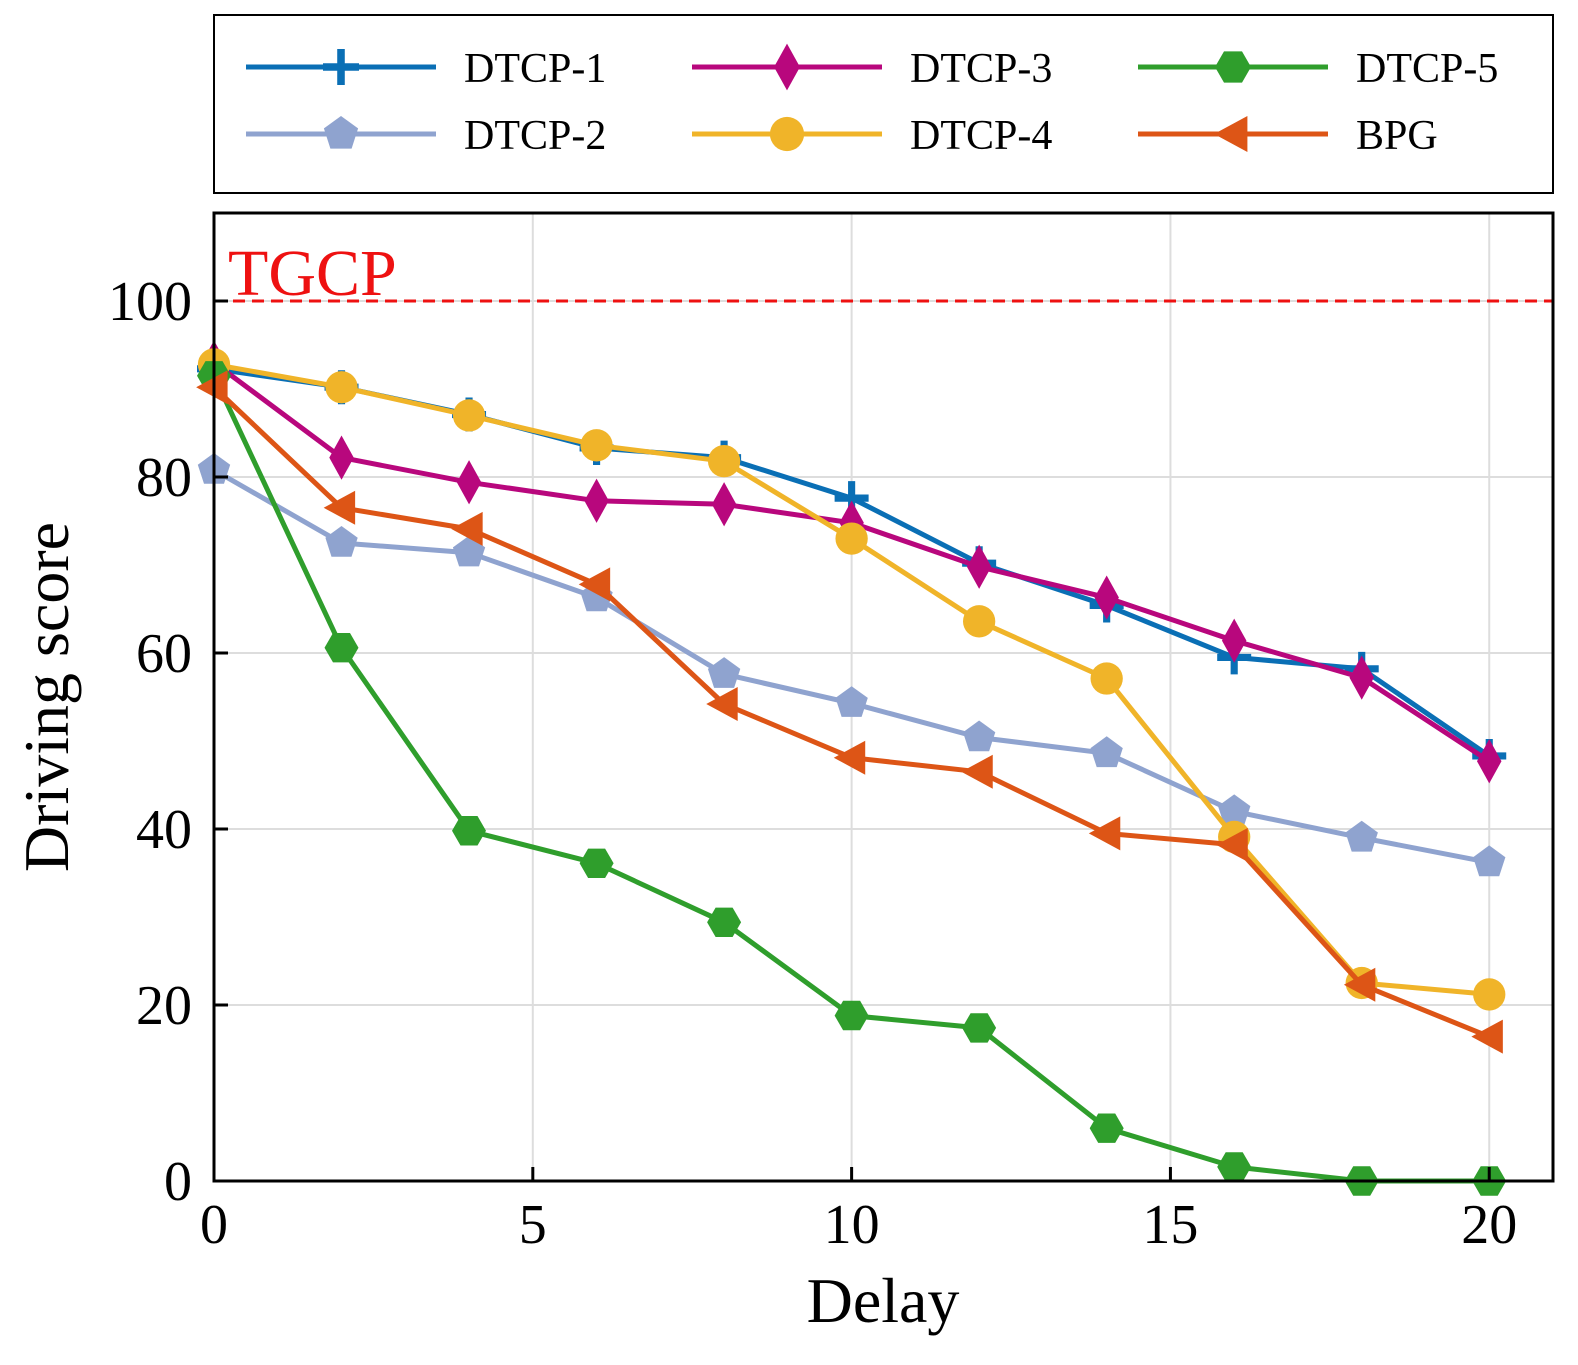  Describe the element at coordinates (164, 654) in the screenshot. I see `y-tick-label: 60` at that location.